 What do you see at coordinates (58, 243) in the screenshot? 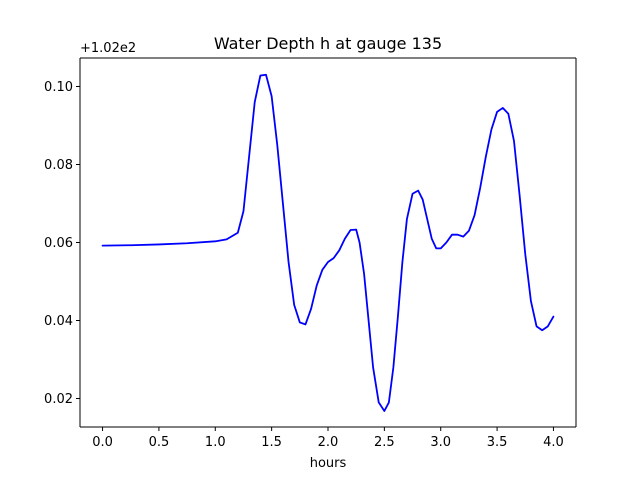
I see `y-tick-label: 0.06` at bounding box center [58, 243].